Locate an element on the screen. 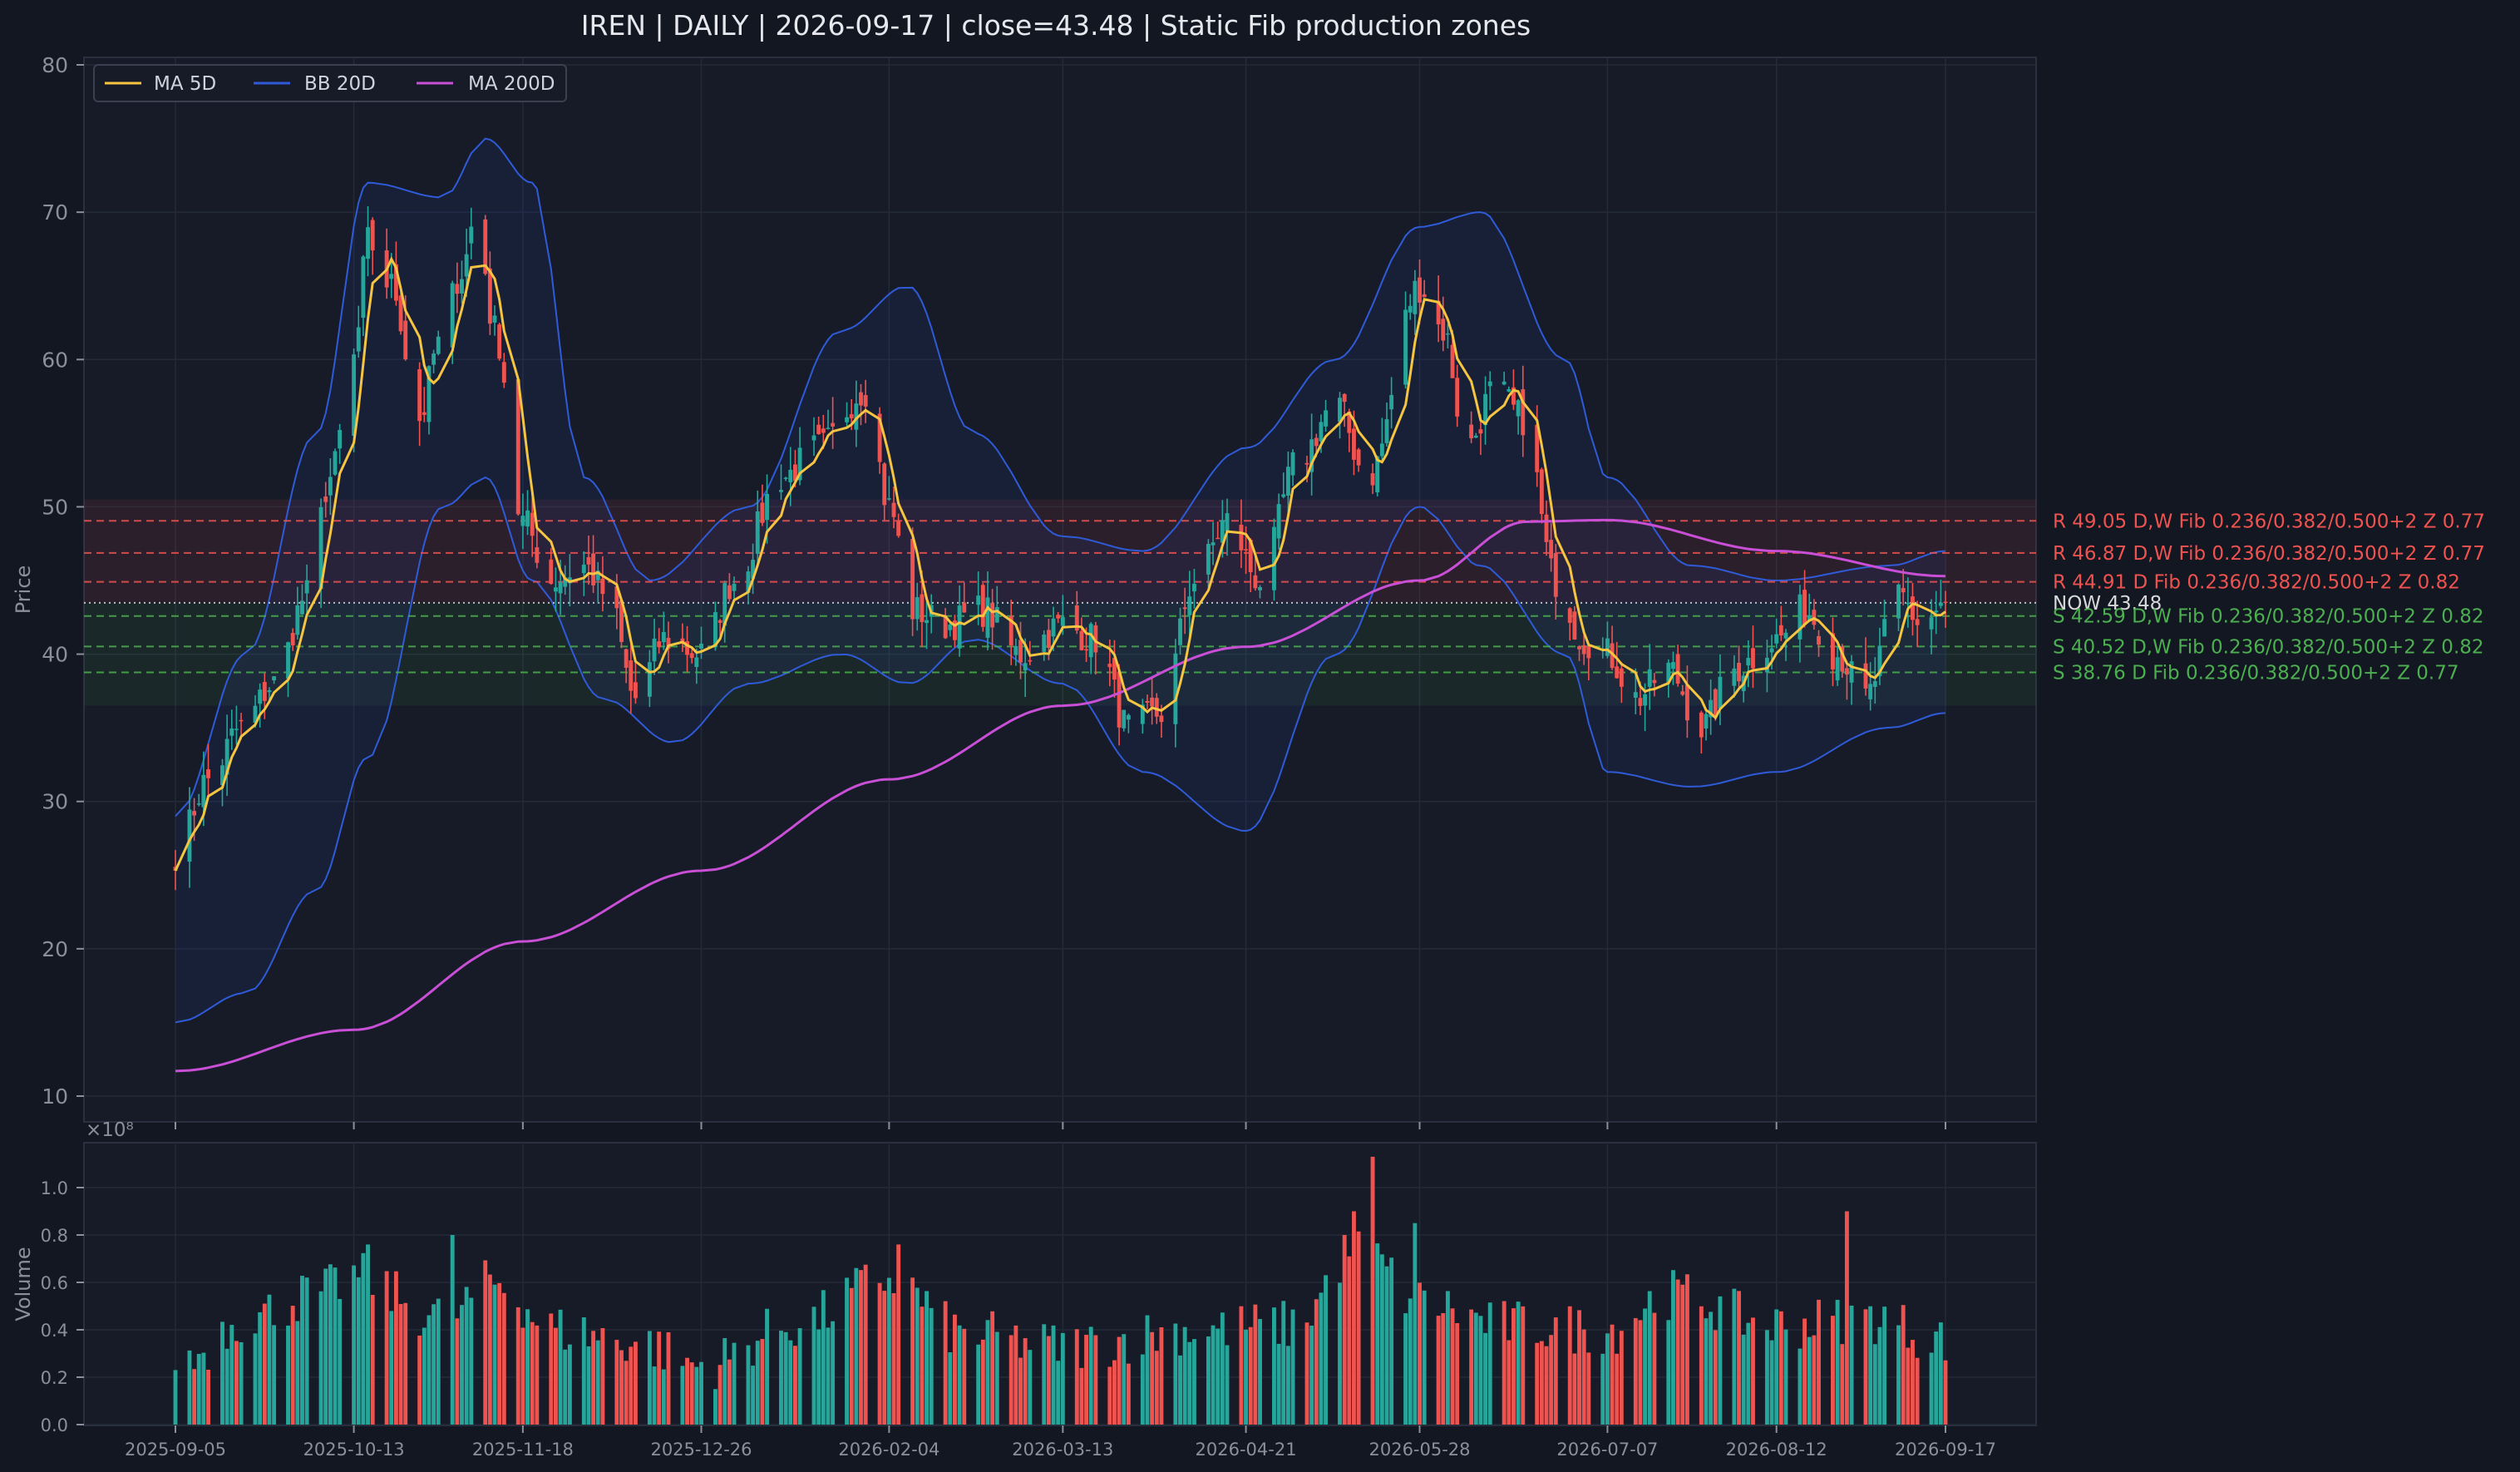 This screenshot has height=1472, width=2520. price-ylabel: Price is located at coordinates (23, 590).